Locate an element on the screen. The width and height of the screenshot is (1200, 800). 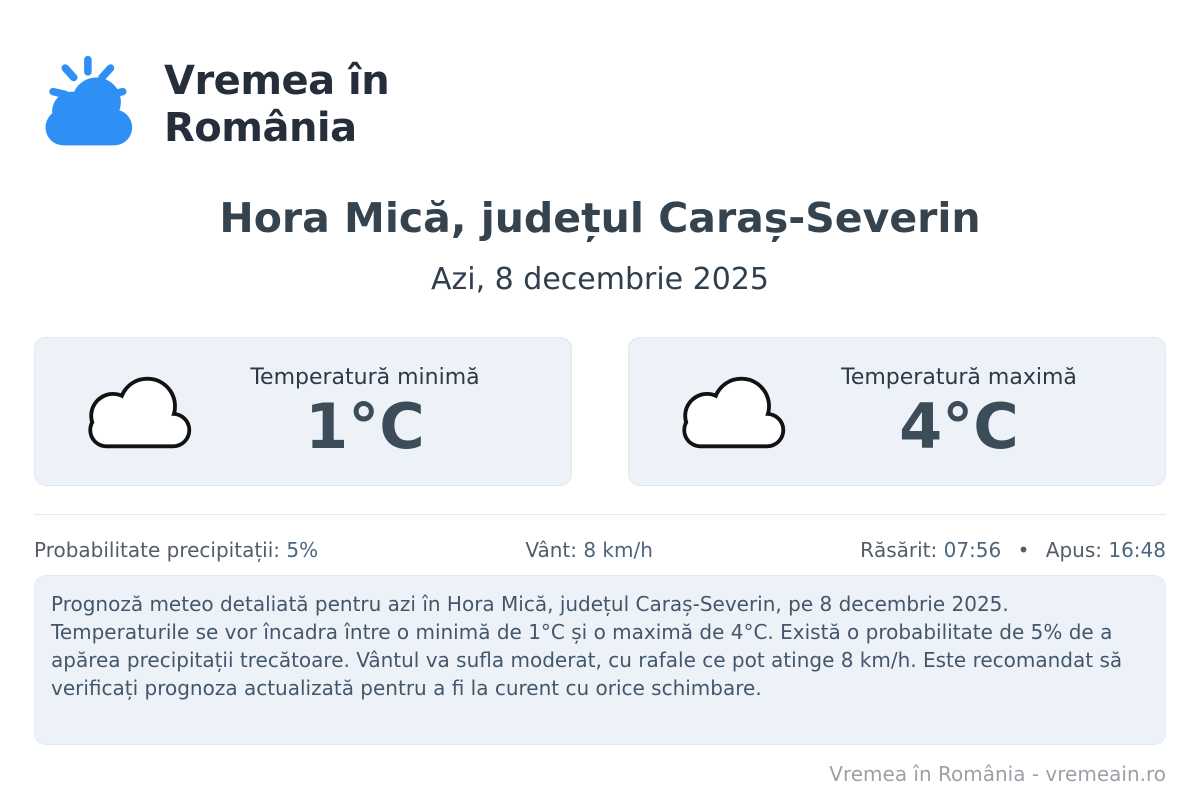
min-temperature-value: 1°C is located at coordinates (365, 426).